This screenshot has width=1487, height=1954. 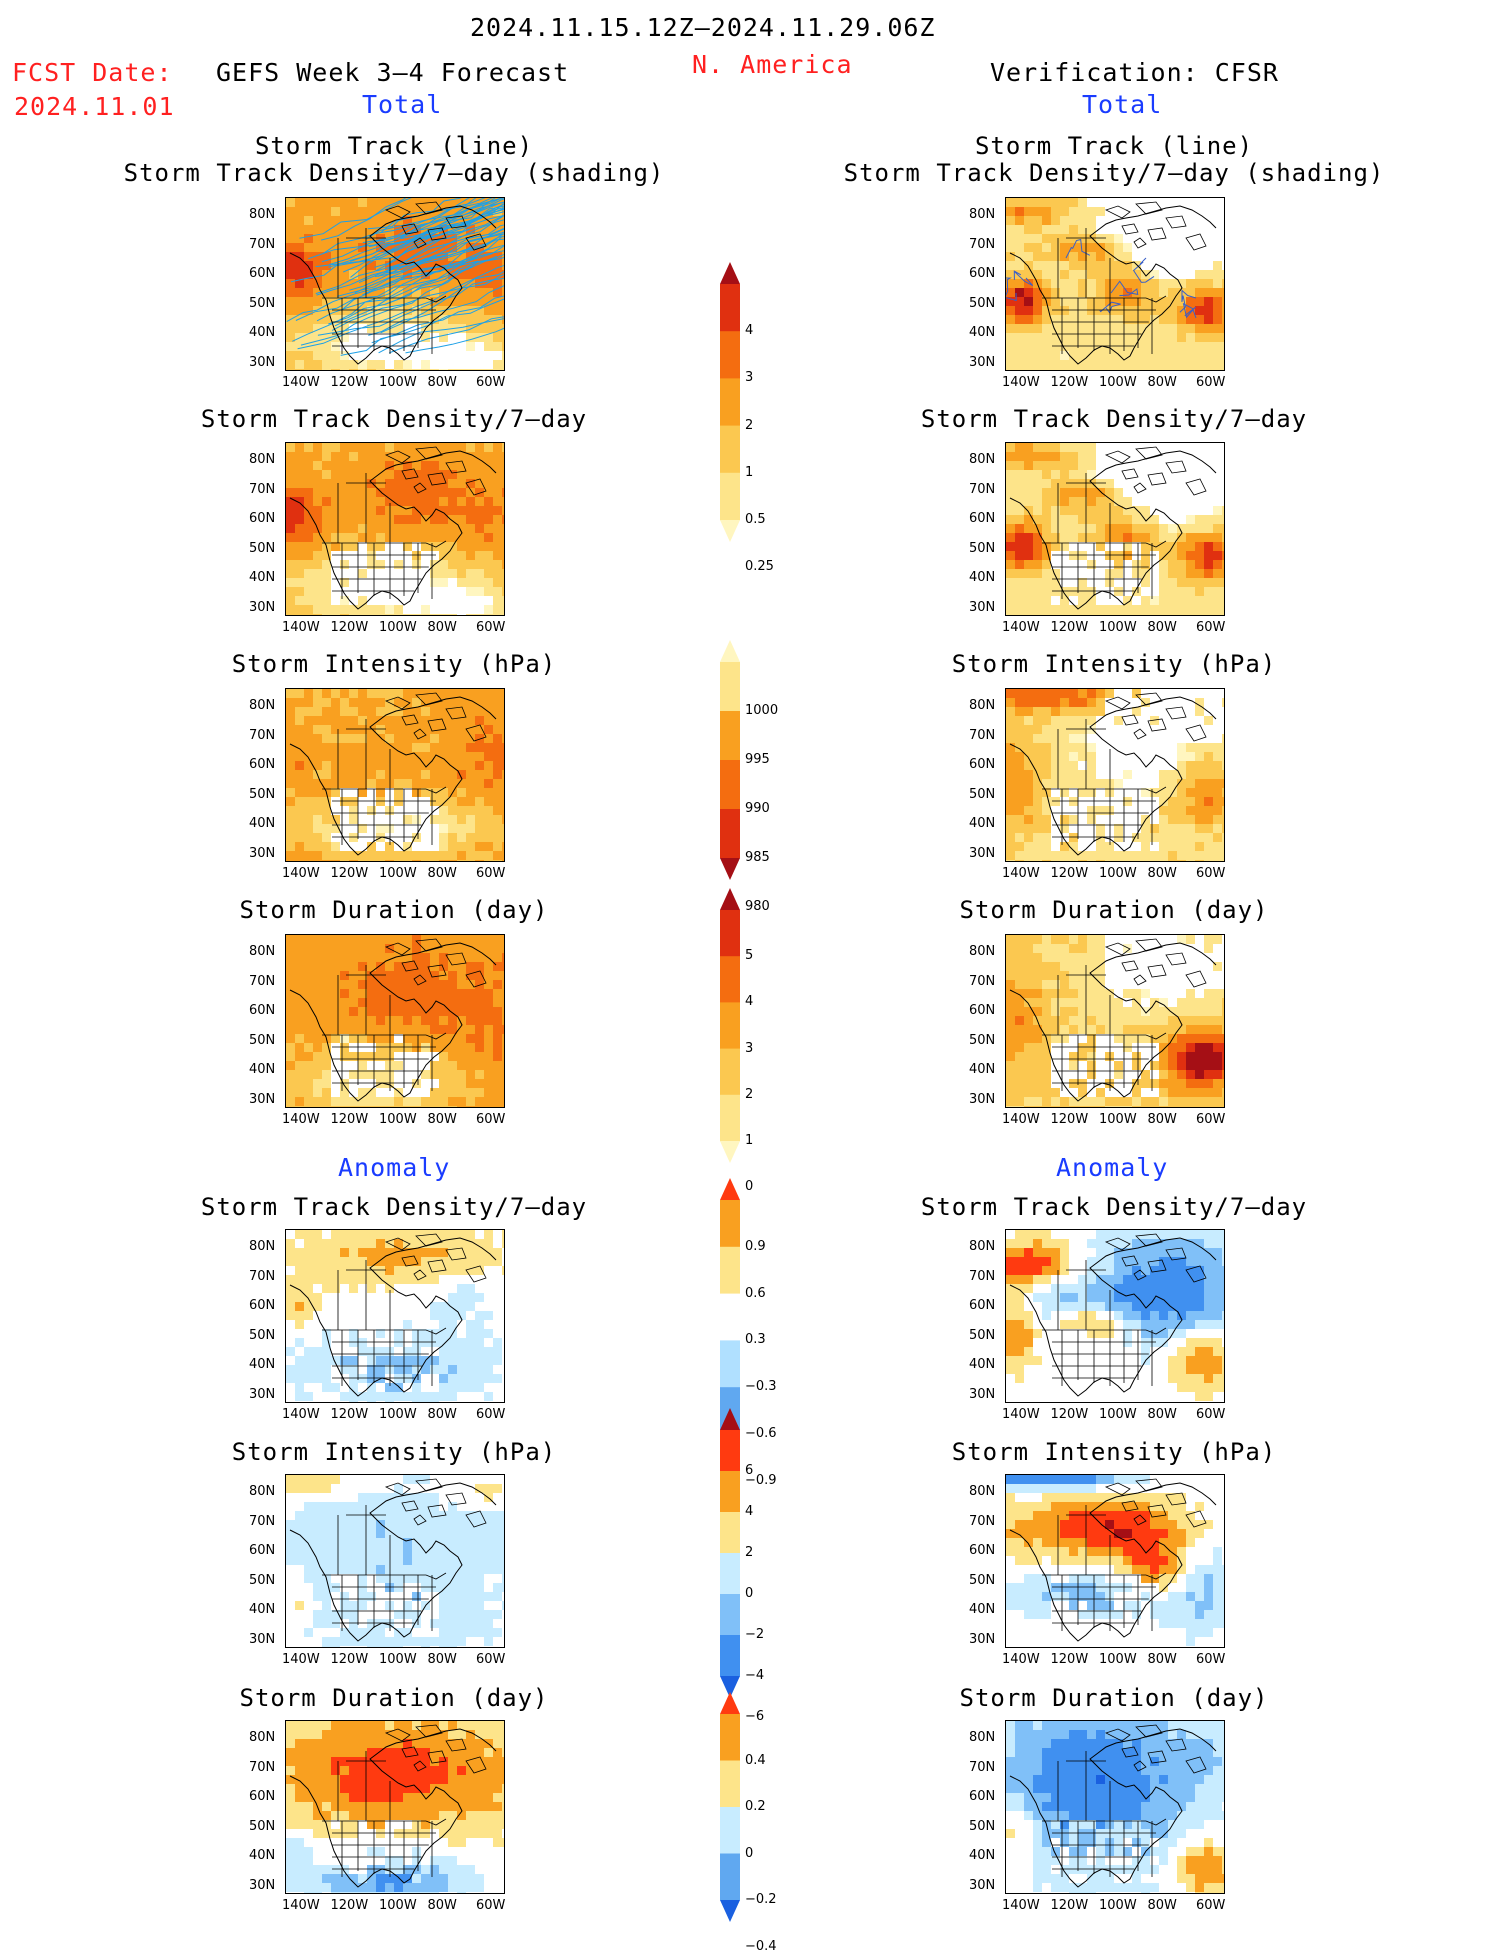 I want to click on storm-track-line, so click(x=1110, y=307).